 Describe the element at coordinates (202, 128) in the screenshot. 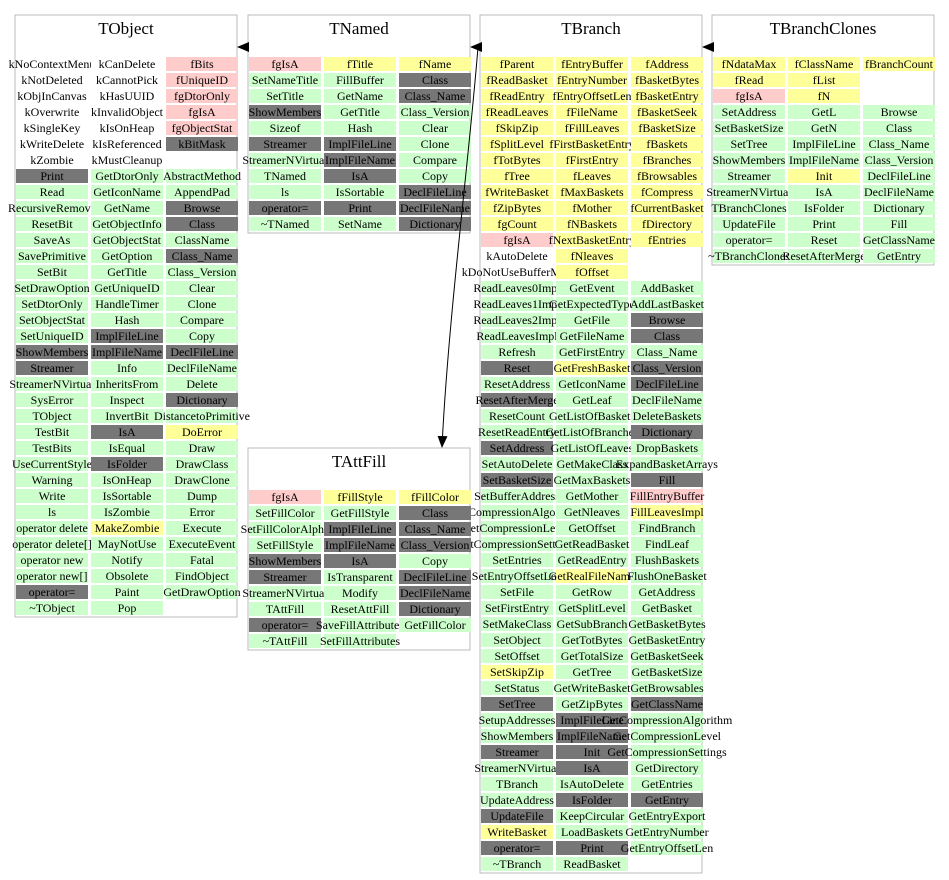

I see `member-name: fgObjectStat` at that location.